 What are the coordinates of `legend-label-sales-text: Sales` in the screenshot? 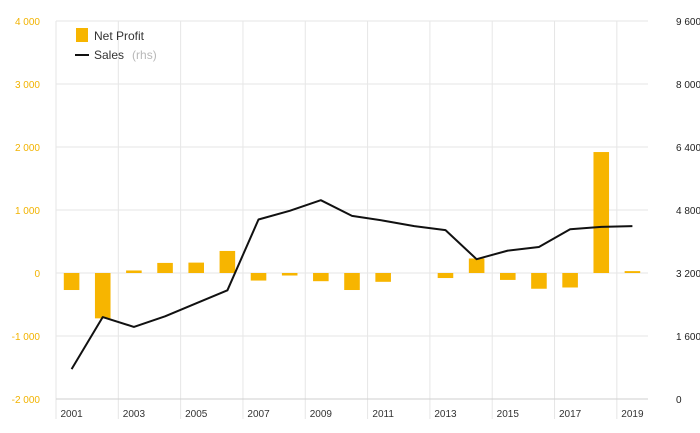 It's located at (109, 55).